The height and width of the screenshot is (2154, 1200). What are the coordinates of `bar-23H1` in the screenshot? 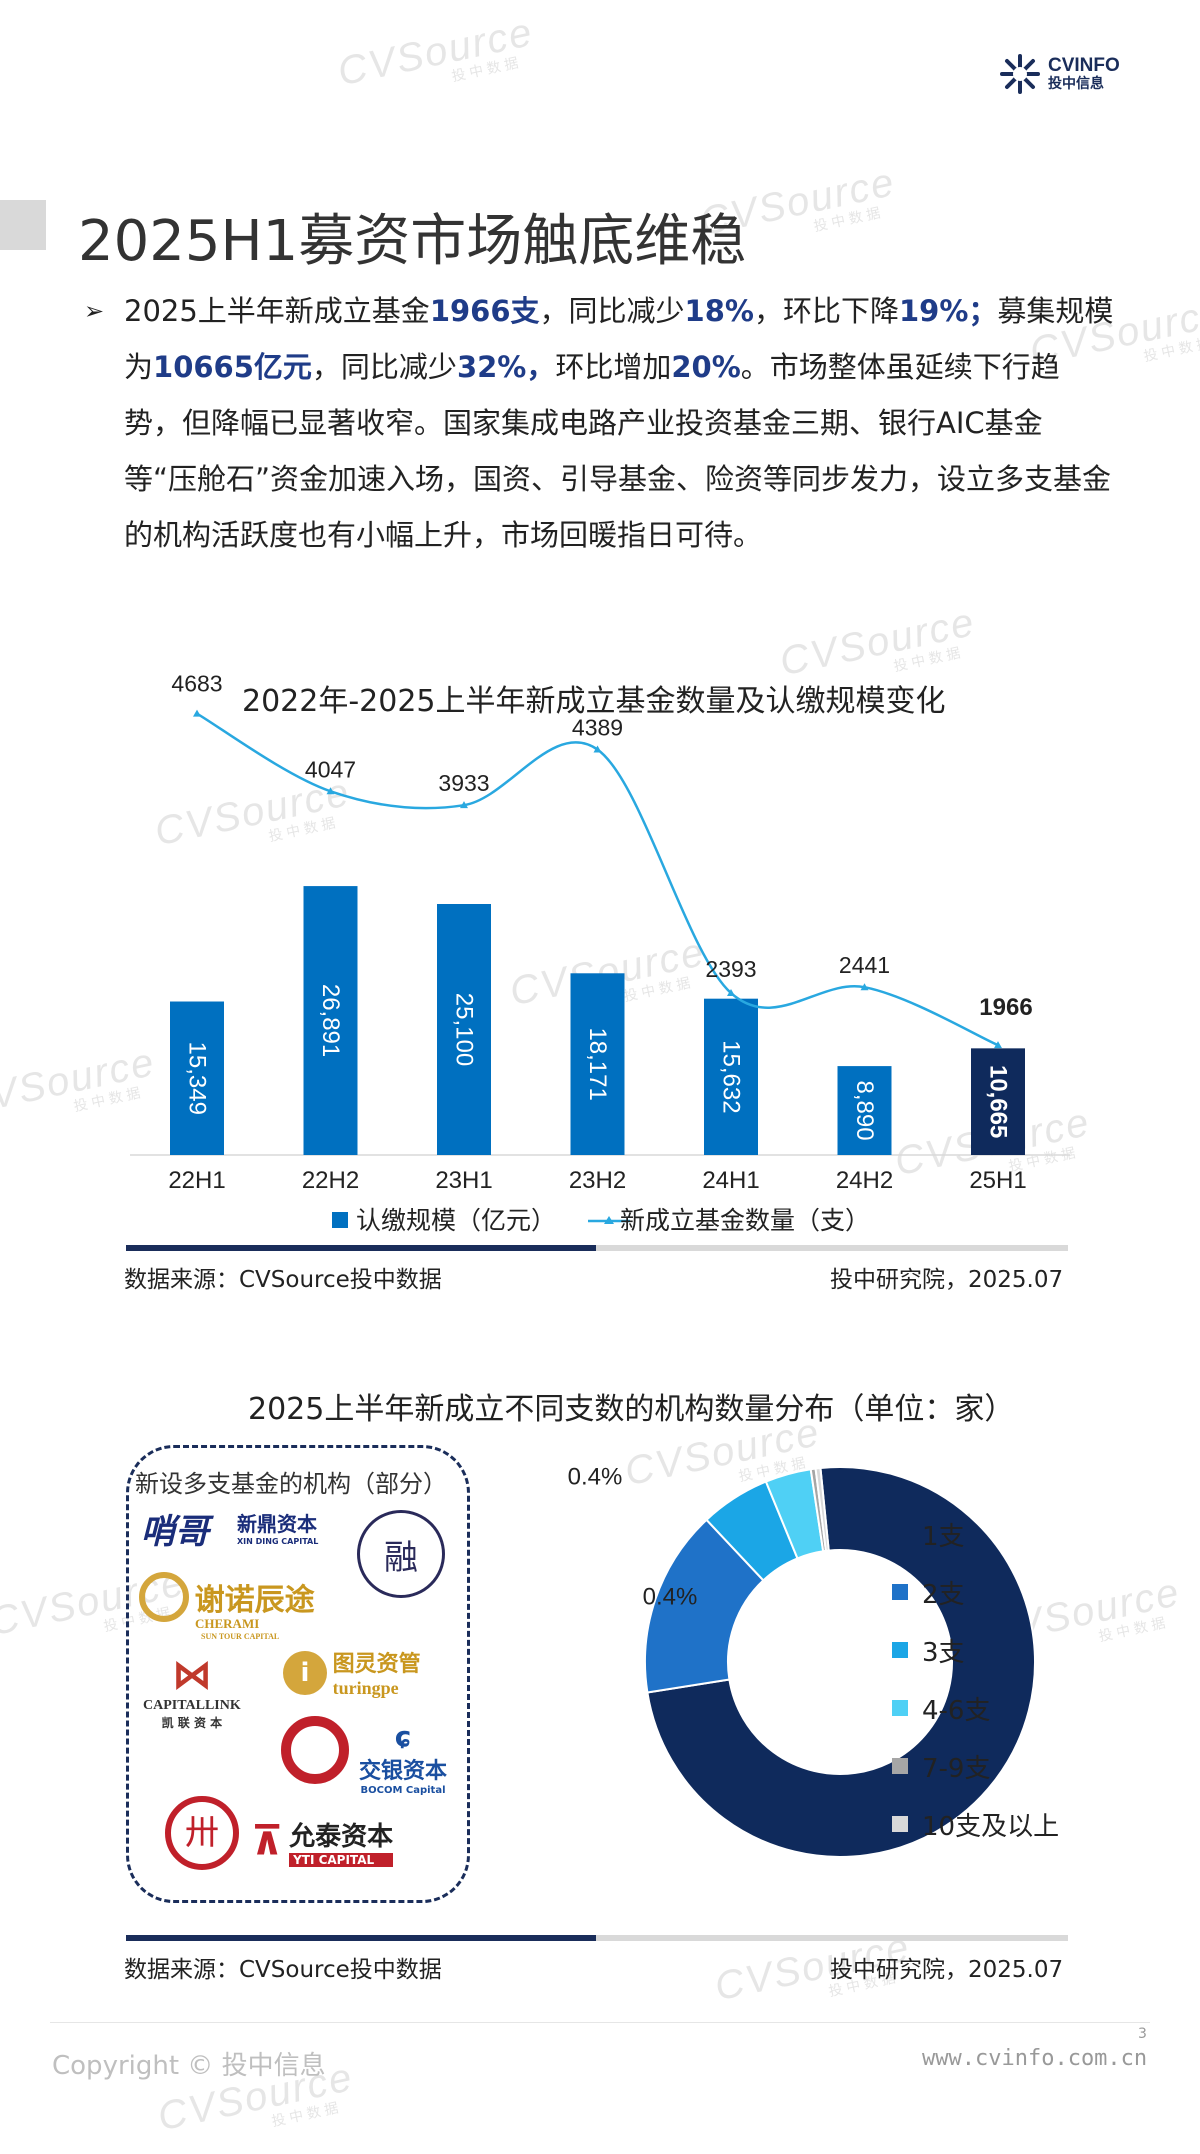 It's located at (464, 1029).